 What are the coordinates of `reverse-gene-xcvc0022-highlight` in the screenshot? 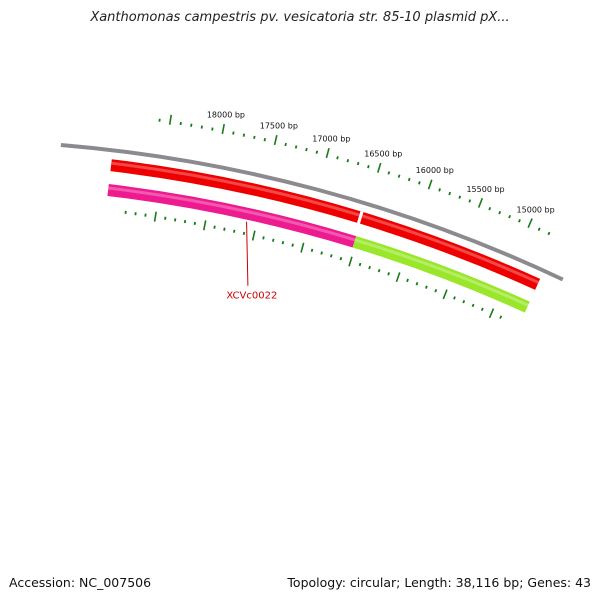 It's located at (232, 214).